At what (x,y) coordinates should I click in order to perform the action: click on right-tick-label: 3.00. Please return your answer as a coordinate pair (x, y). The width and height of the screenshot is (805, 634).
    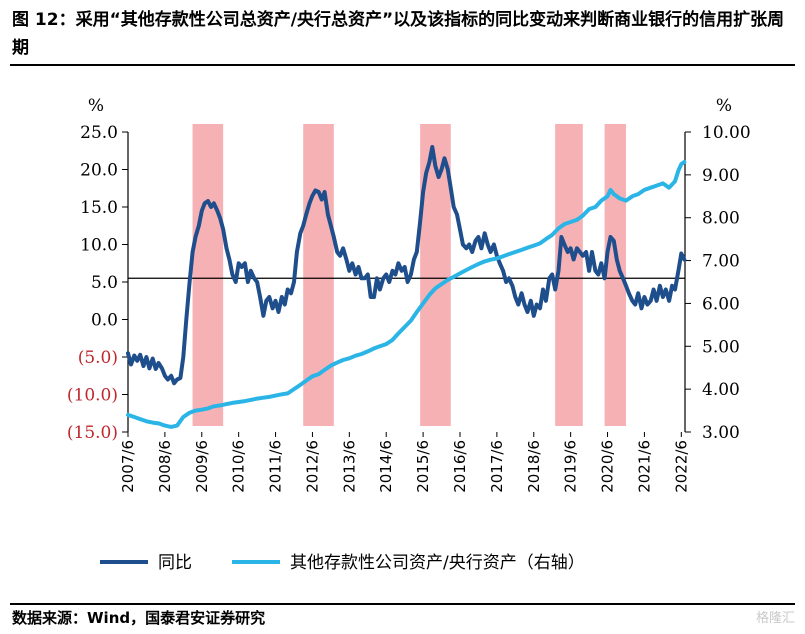
    Looking at the image, I should click on (721, 433).